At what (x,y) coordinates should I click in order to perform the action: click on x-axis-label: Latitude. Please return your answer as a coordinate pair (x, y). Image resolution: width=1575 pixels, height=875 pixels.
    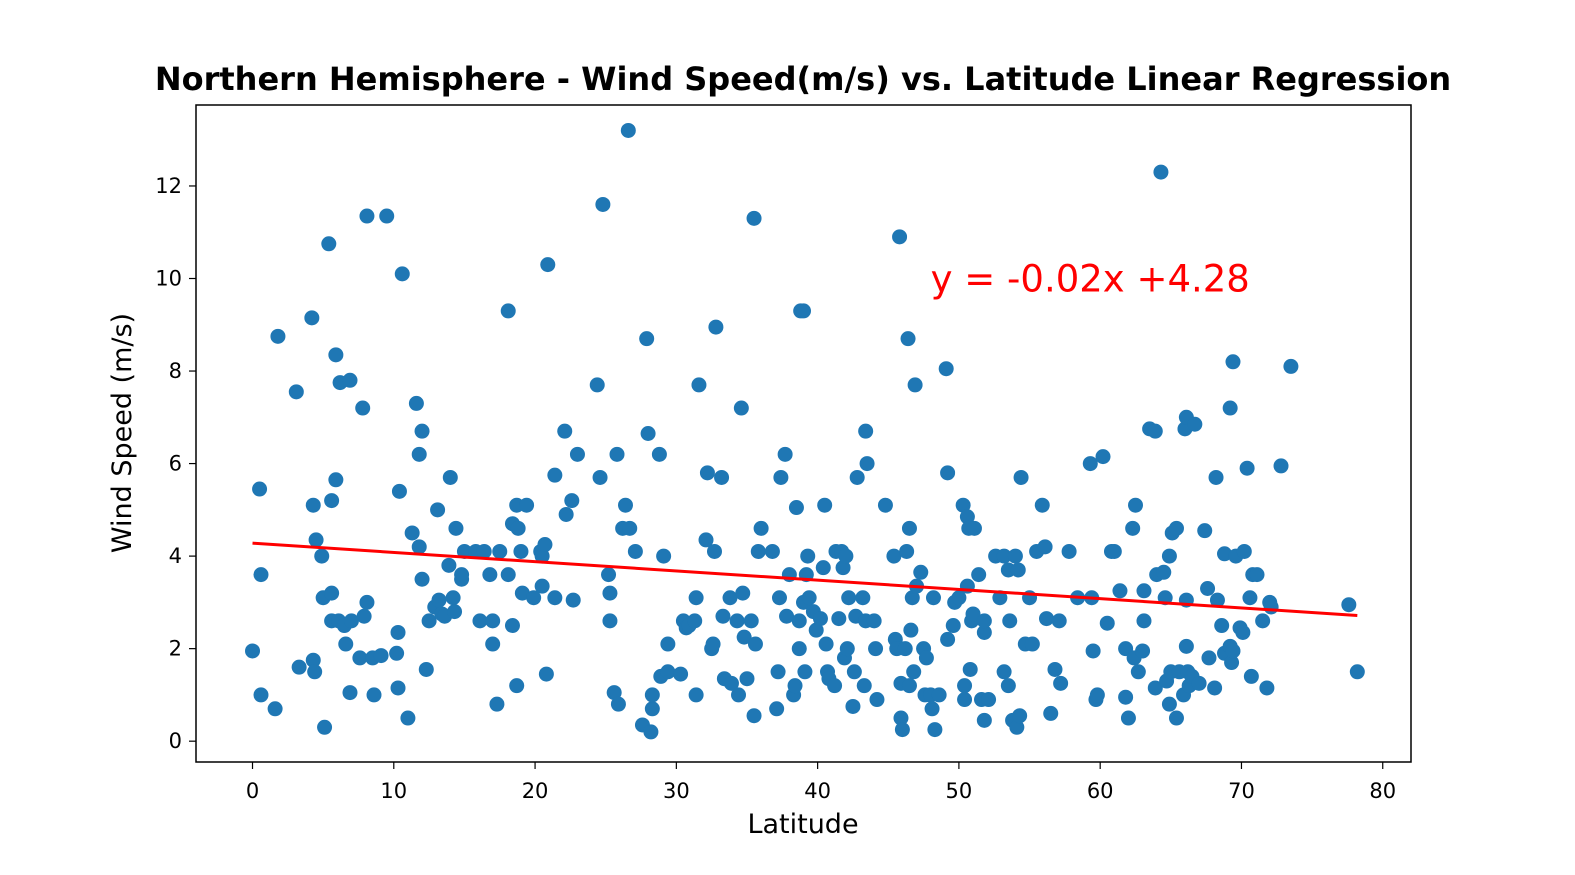
    Looking at the image, I should click on (802, 824).